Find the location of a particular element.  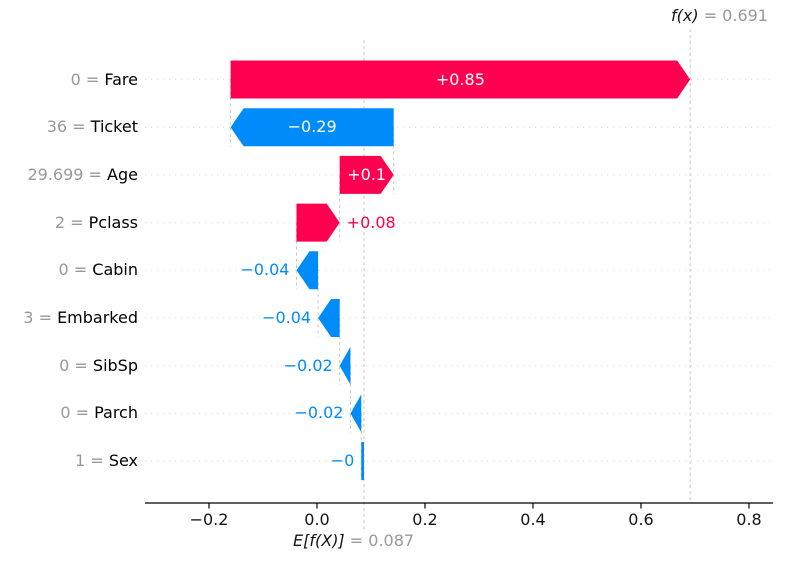

feature-name: Age is located at coordinates (122, 174).